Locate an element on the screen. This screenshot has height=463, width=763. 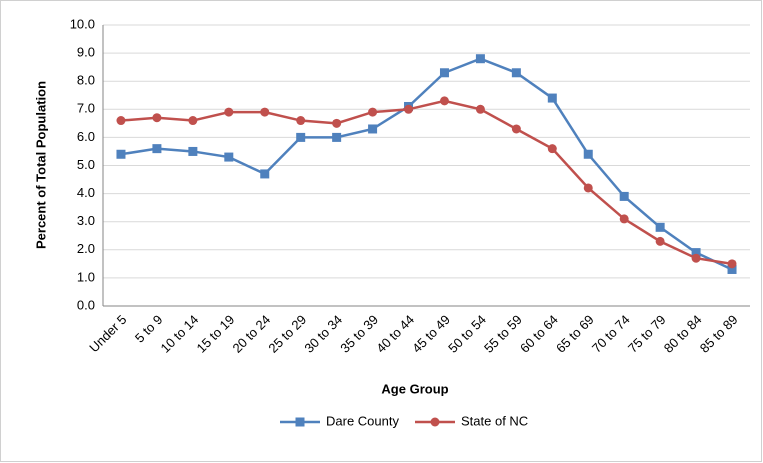
y-tick-label: 10.0 is located at coordinates (82, 23).